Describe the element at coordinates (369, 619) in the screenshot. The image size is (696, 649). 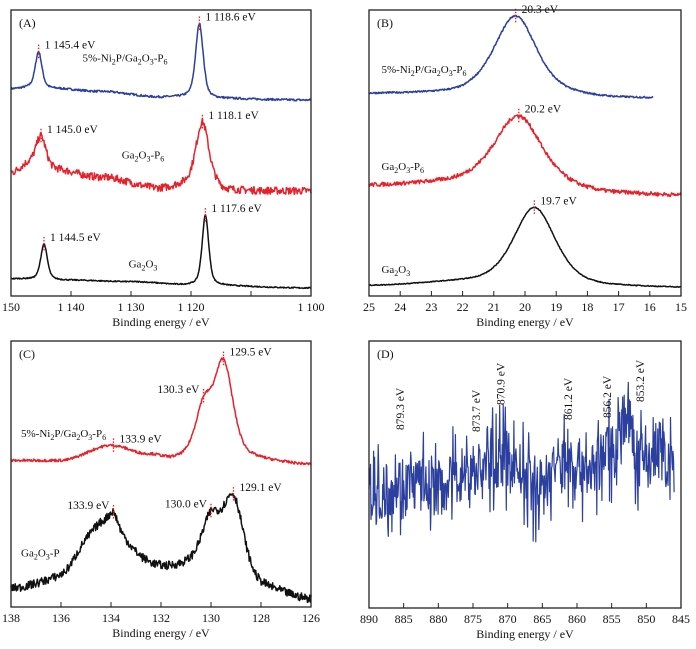
I see `x-tick-label: 890` at that location.